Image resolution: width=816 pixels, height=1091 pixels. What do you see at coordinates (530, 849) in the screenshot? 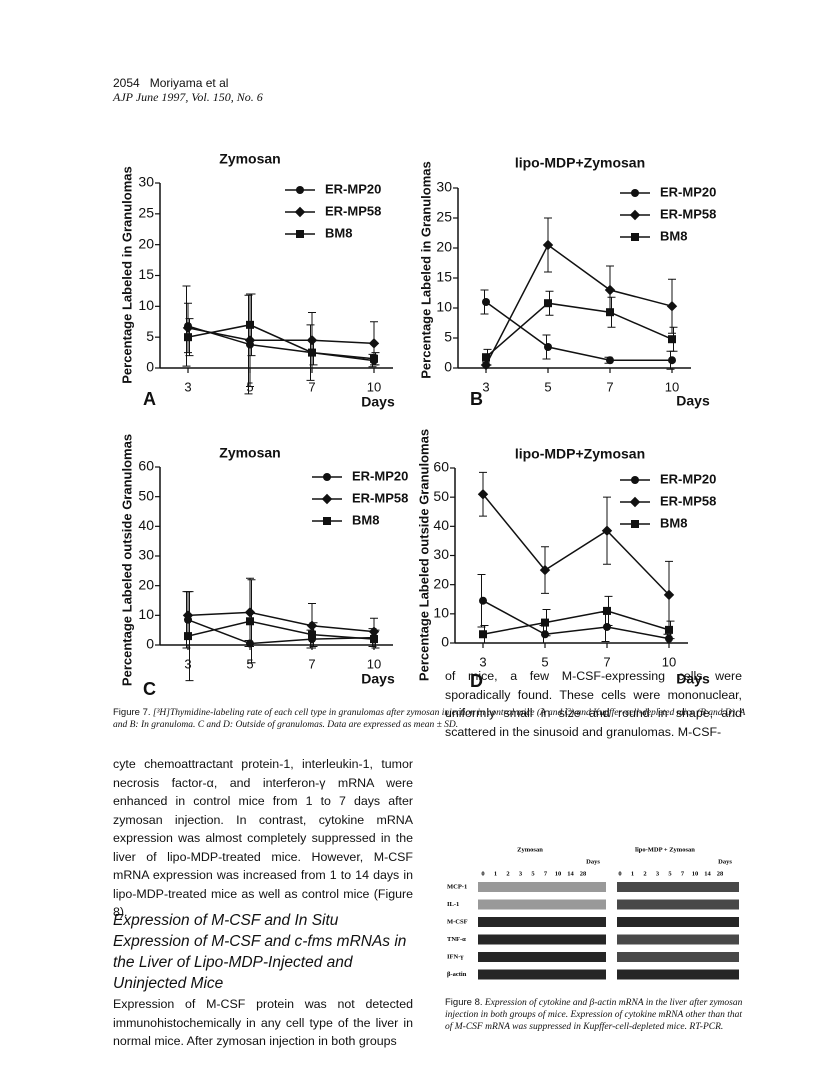
I see `gel-group-label: Zymosan` at bounding box center [530, 849].